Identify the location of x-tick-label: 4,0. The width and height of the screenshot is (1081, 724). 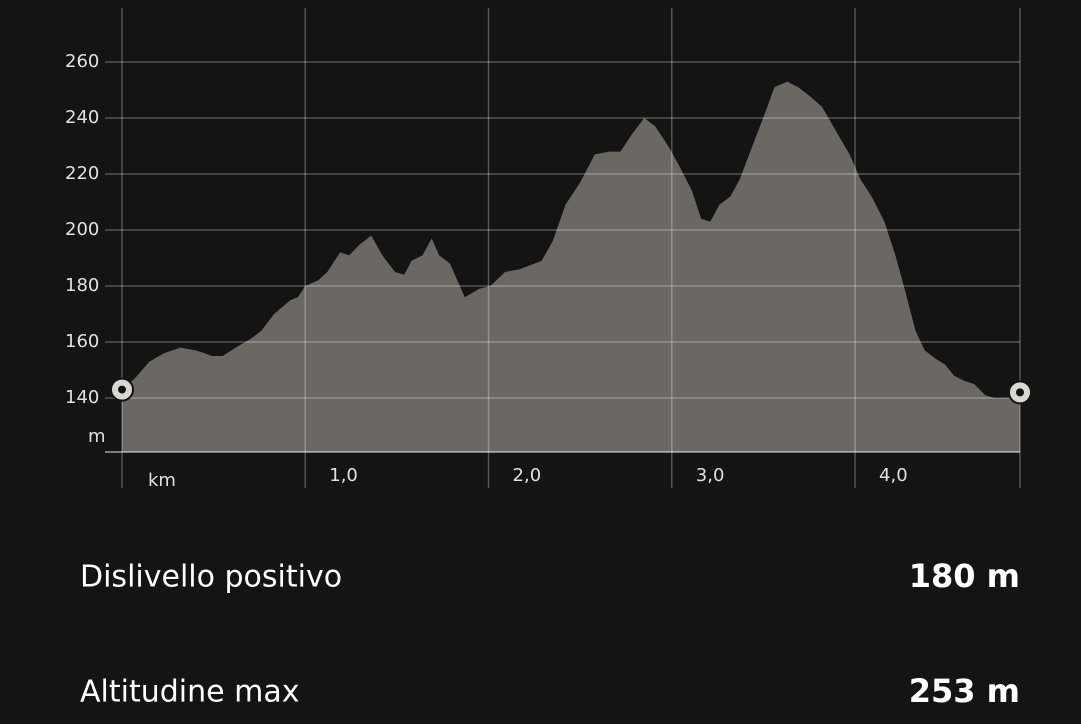
(893, 475).